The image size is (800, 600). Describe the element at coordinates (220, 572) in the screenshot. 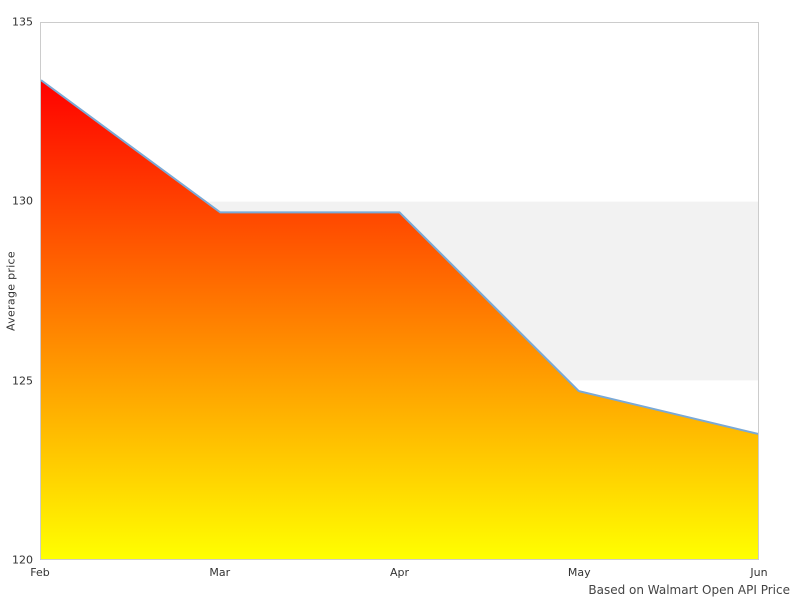

I see `x-tick-label: Mar` at that location.